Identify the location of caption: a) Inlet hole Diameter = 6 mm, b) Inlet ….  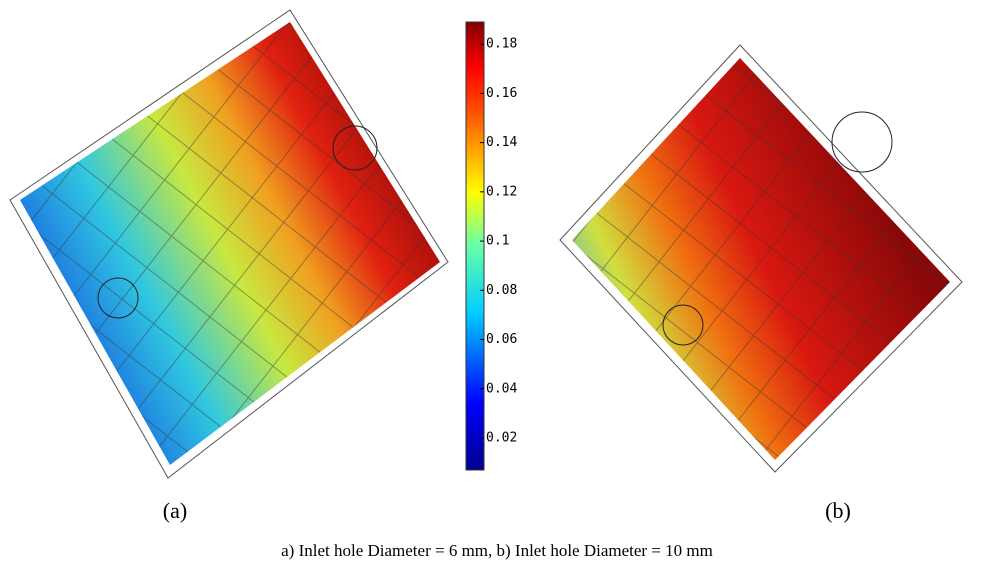
(497, 550).